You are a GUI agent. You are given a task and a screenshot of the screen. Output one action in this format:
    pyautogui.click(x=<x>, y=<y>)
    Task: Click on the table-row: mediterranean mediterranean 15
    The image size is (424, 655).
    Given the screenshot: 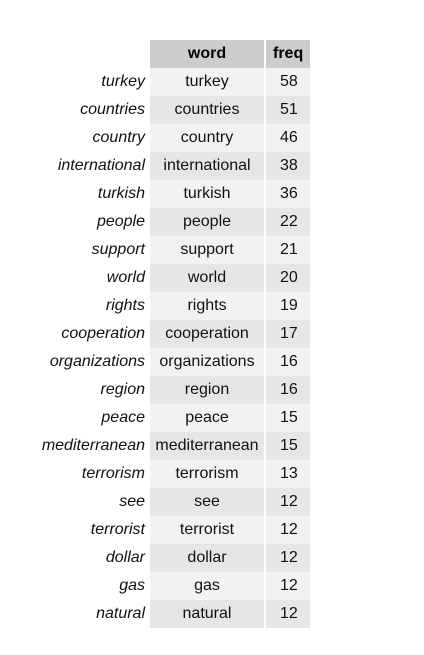 What is the action you would take?
    pyautogui.click(x=164, y=446)
    